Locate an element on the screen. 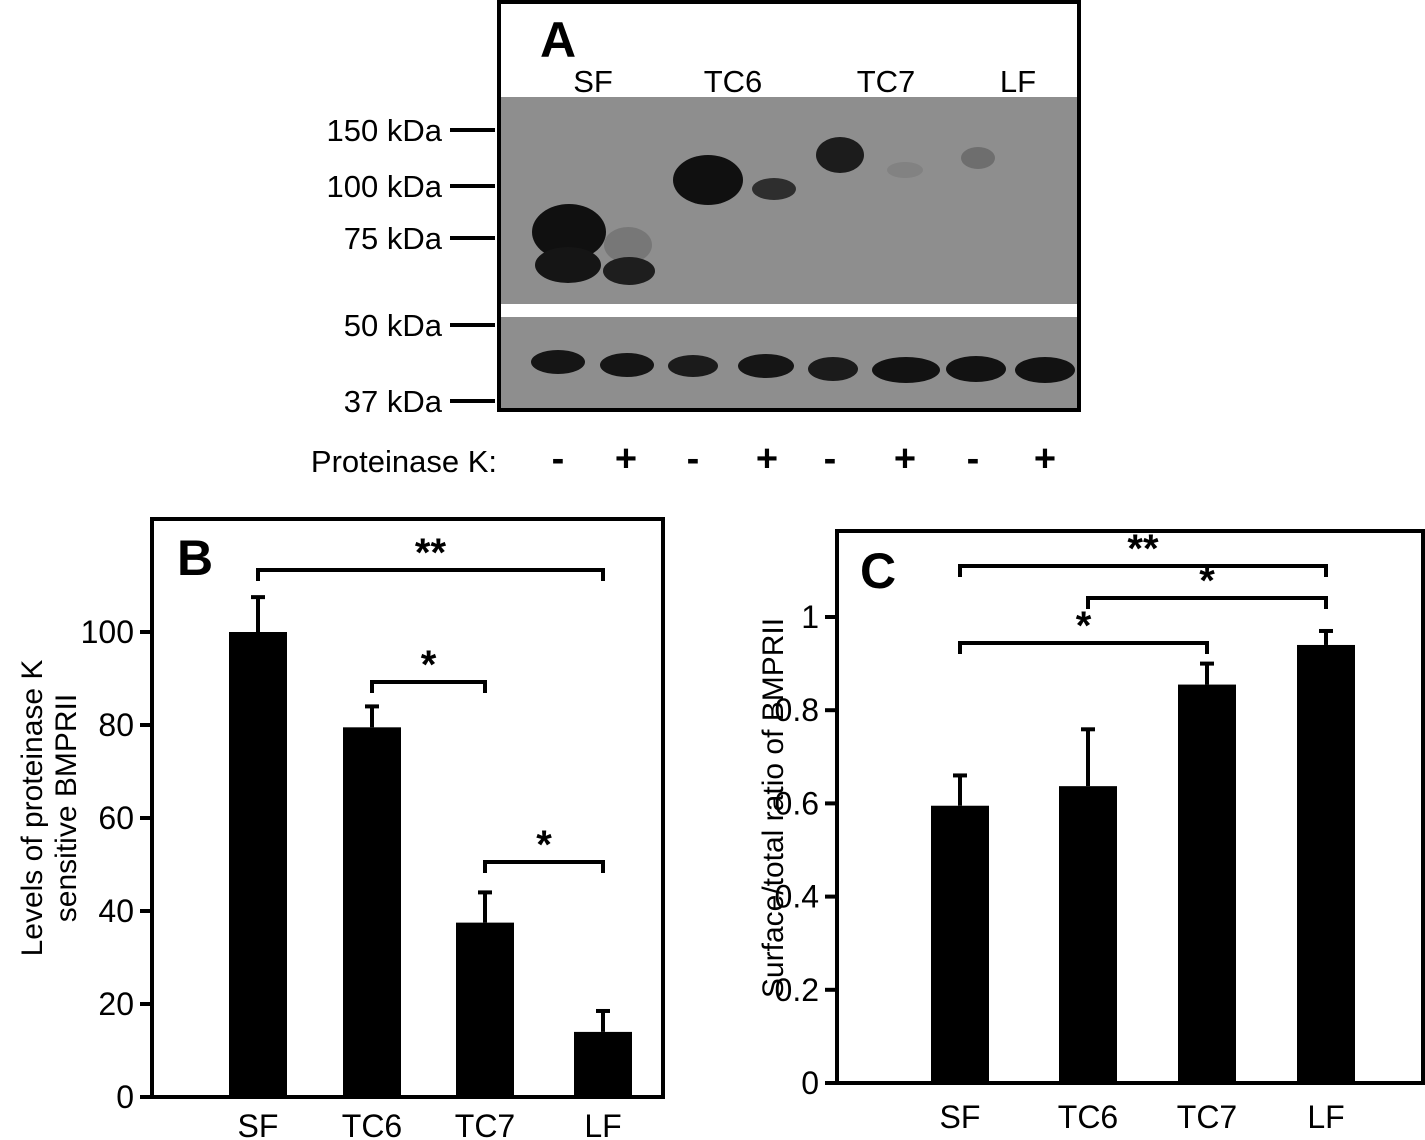 Image resolution: width=1425 pixels, height=1140 pixels. y-tick-label: 0.2 is located at coordinates (797, 990).